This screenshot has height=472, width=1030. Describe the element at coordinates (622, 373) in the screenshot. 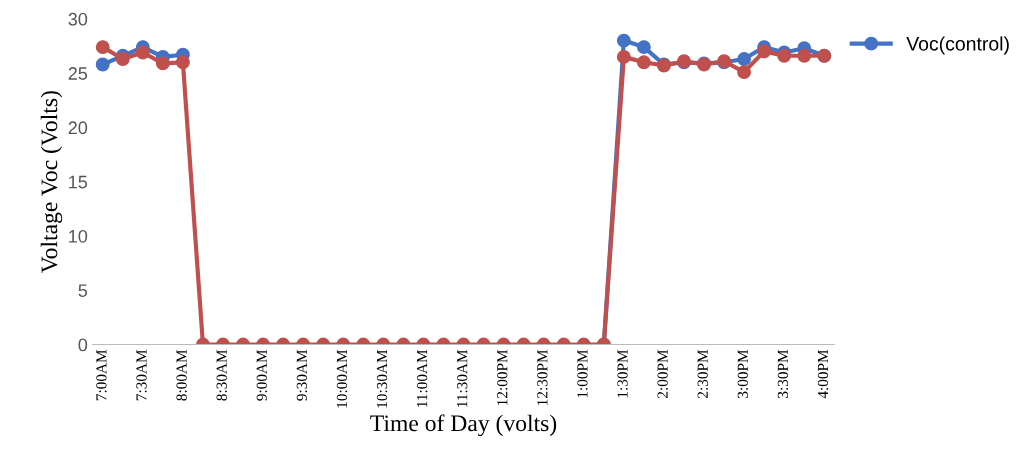

I see `x-tick-label: 1:30PM` at that location.